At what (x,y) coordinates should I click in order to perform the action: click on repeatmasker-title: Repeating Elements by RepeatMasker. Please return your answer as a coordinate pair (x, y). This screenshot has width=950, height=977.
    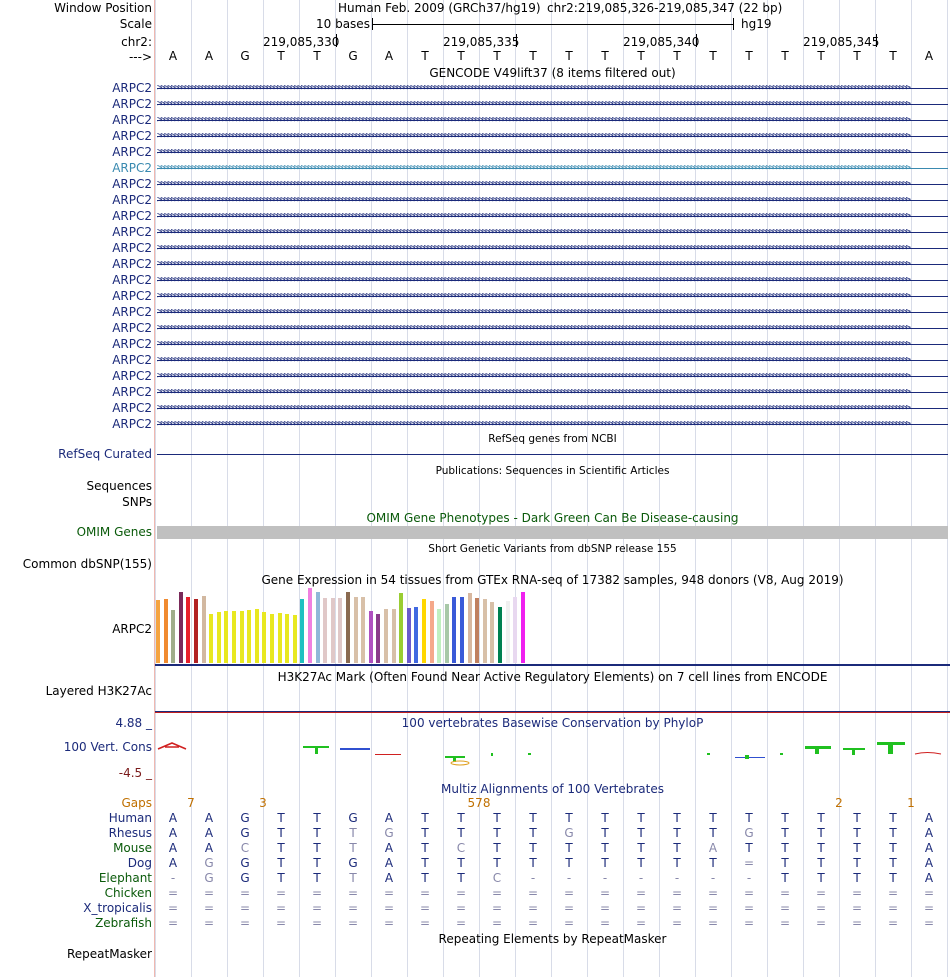
    Looking at the image, I should click on (552, 939).